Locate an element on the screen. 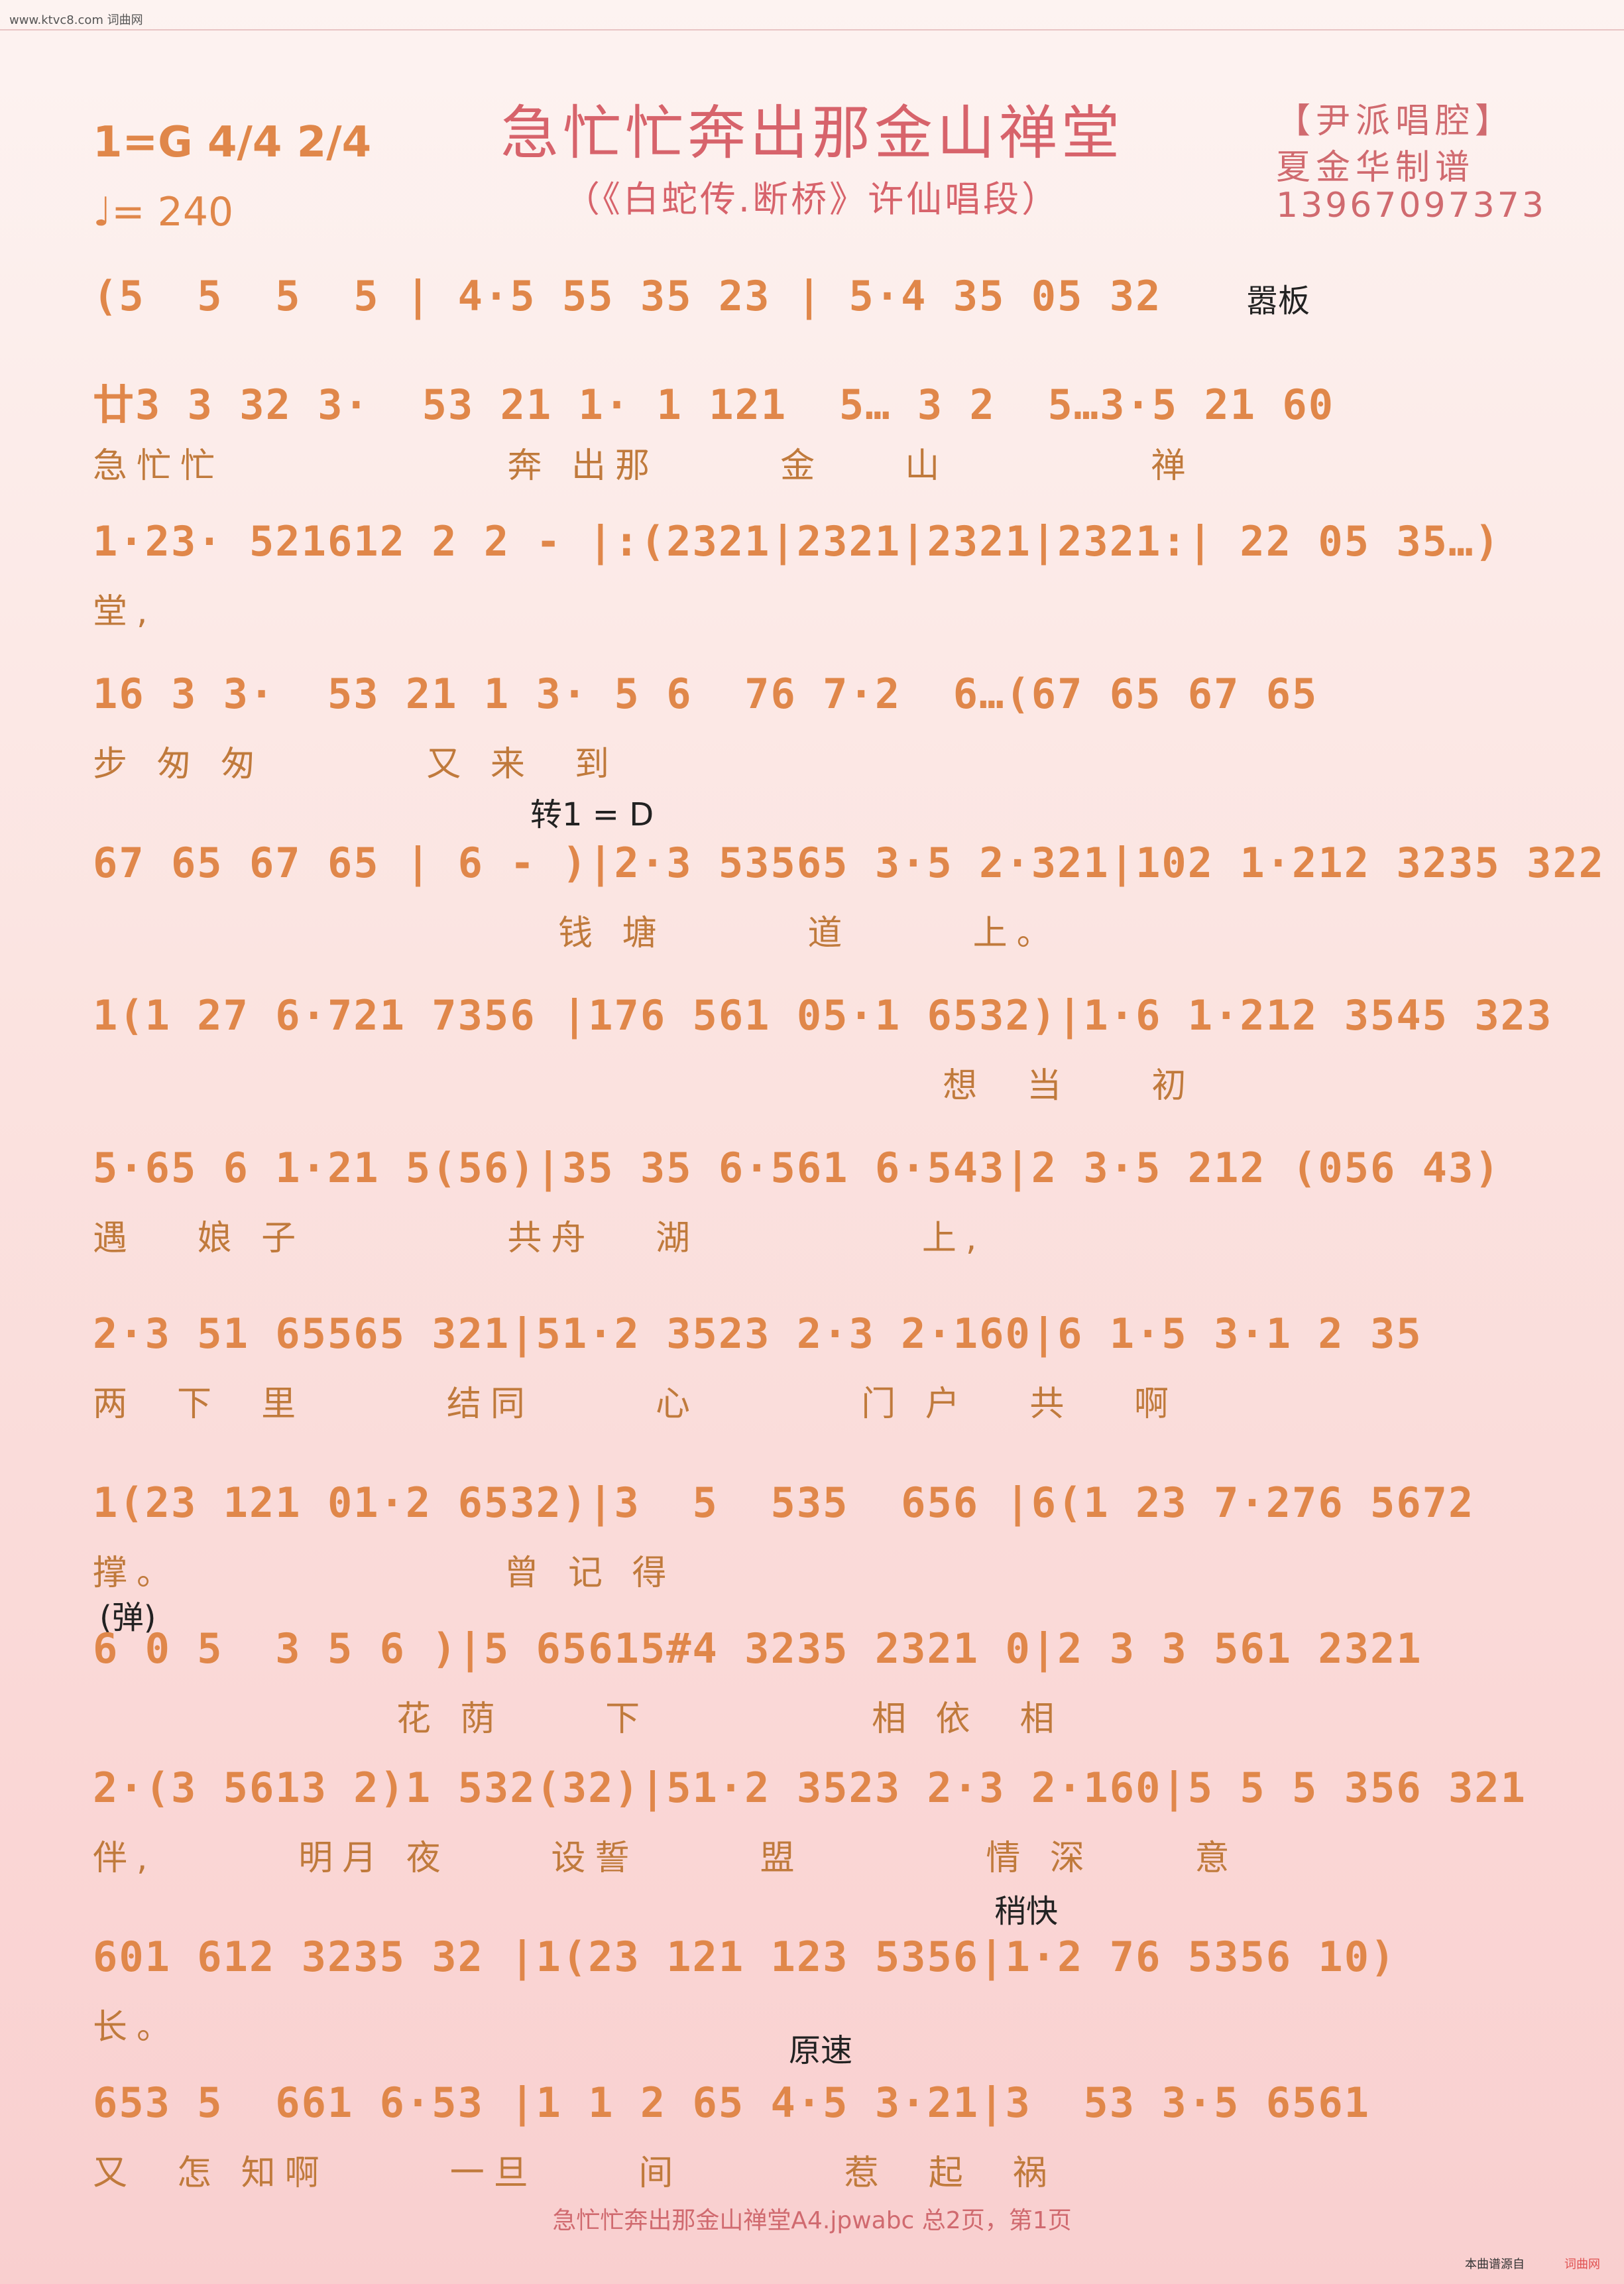  row-mark: 转1 = D is located at coordinates (592, 814).